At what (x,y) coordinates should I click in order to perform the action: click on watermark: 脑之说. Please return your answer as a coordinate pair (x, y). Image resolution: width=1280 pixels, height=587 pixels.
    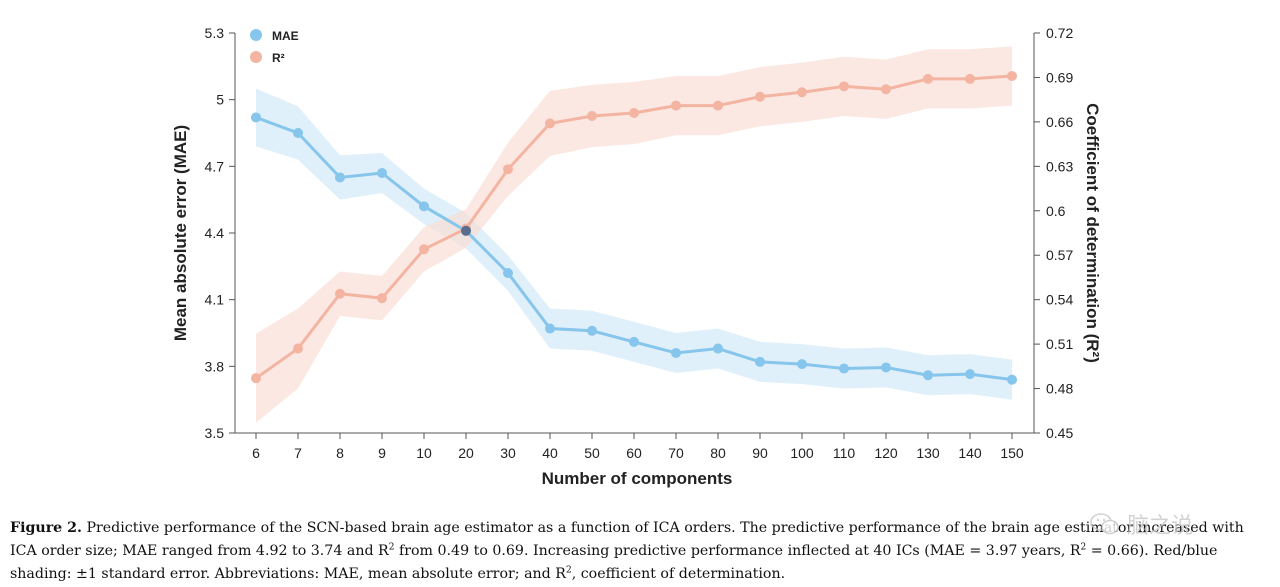
    Looking at the image, I should click on (1165, 526).